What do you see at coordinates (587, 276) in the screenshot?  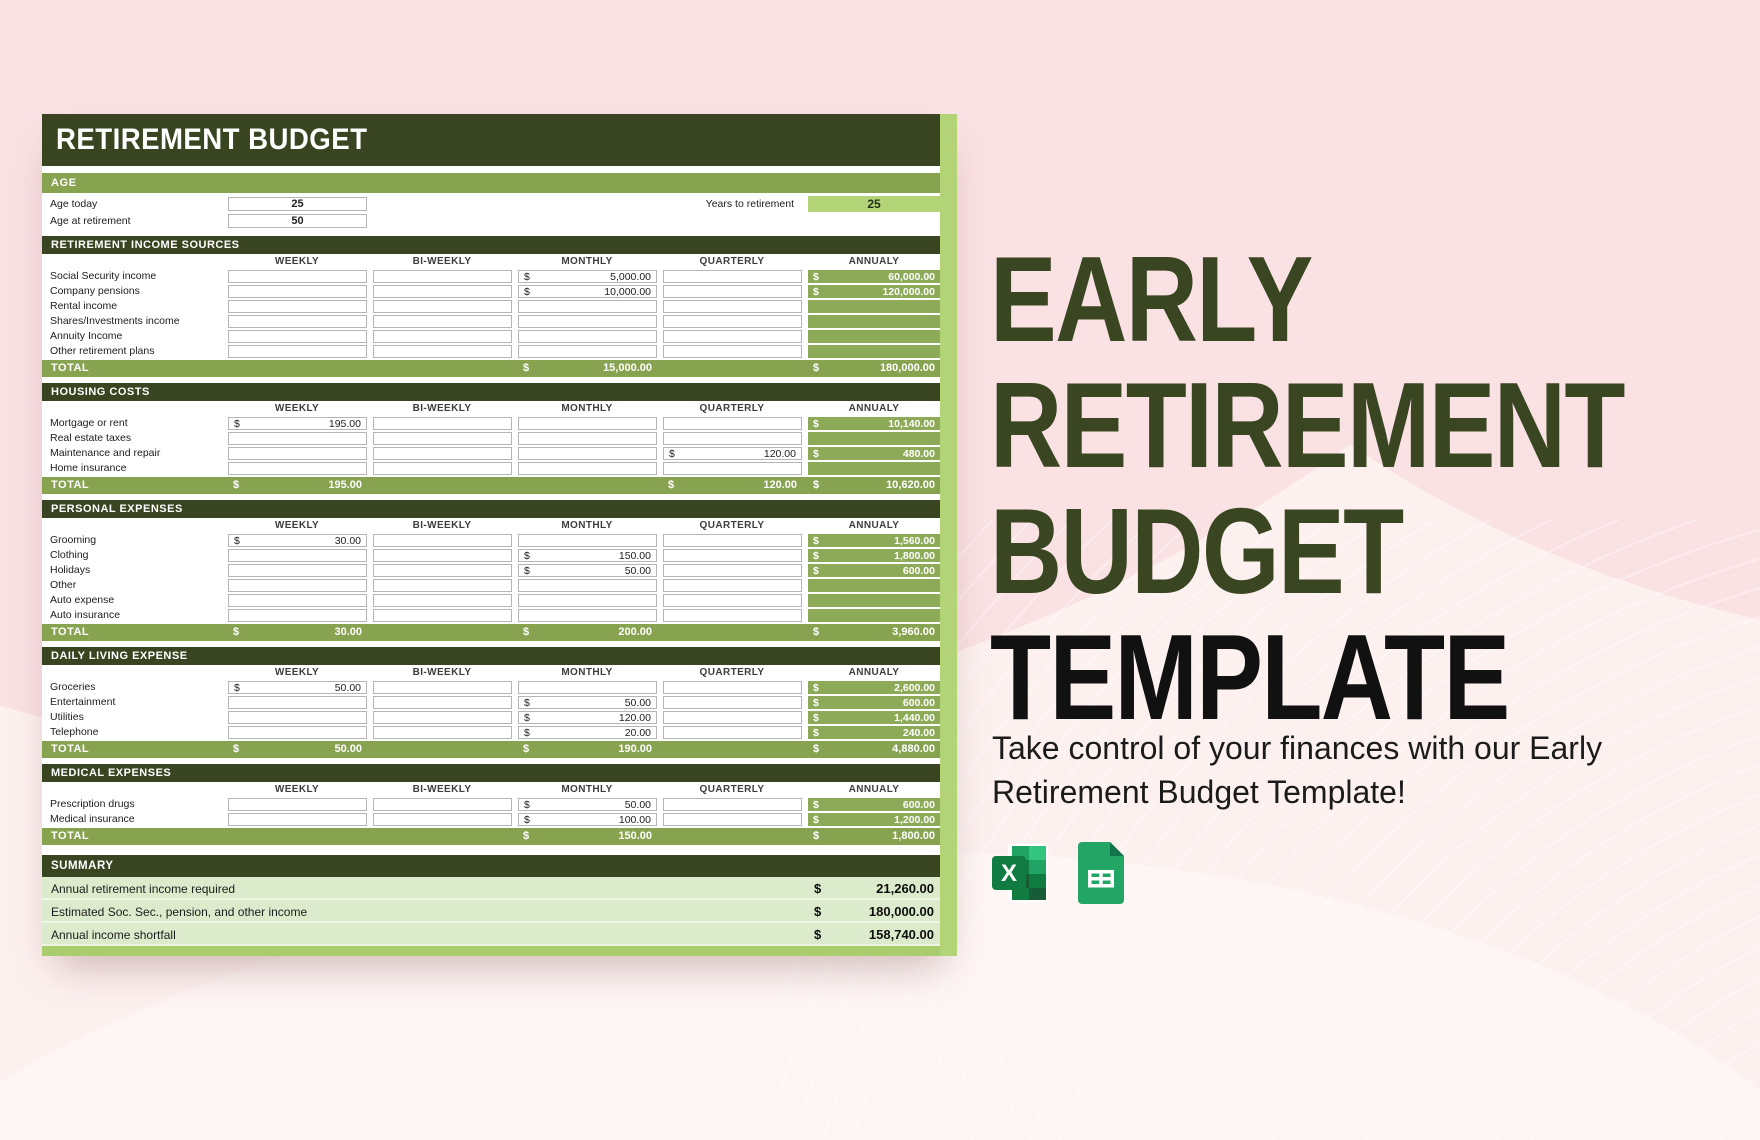 I see `budget-cell: $5,000.00` at bounding box center [587, 276].